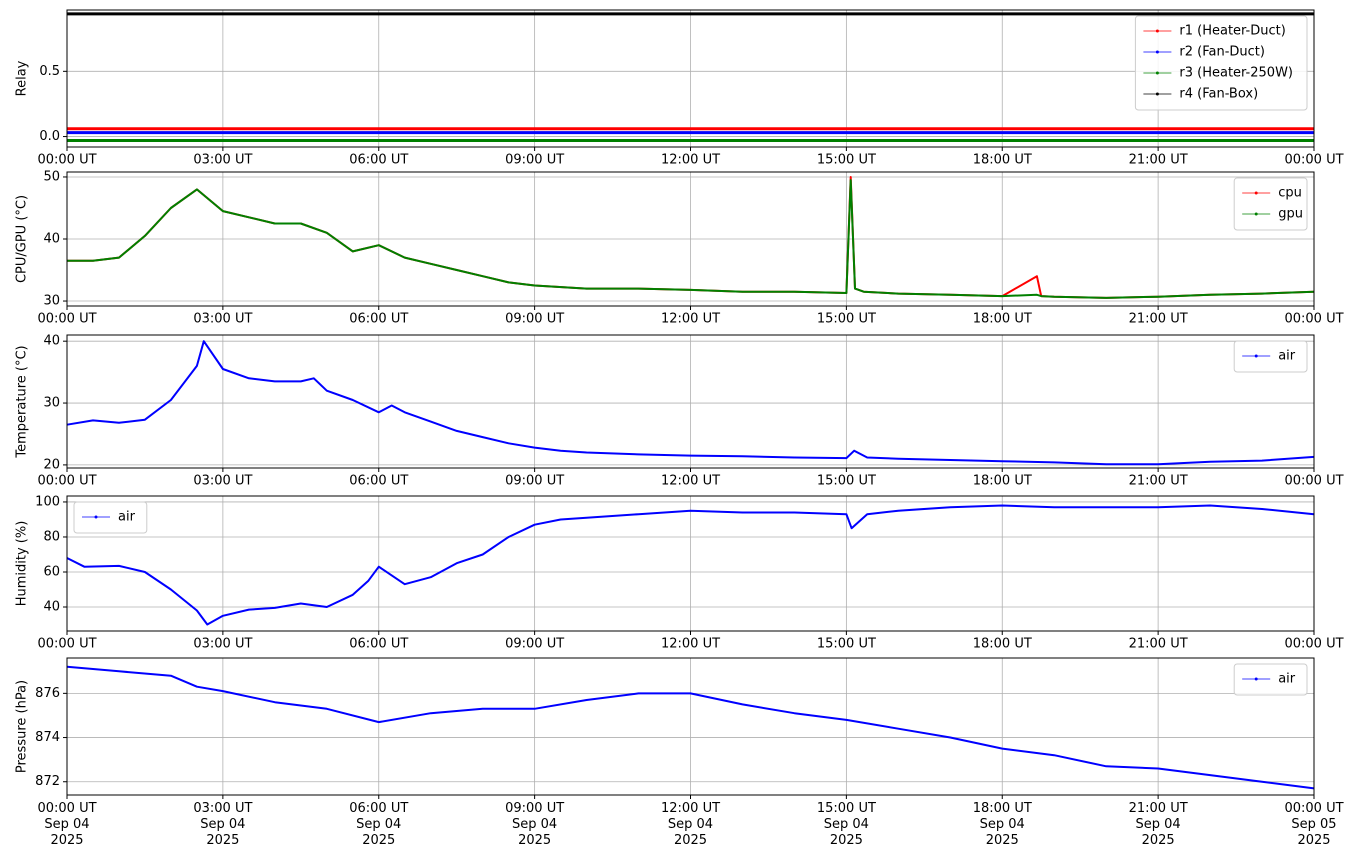 Image resolution: width=1355 pixels, height=861 pixels. What do you see at coordinates (47, 737) in the screenshot?
I see `y-tick-label: 874` at bounding box center [47, 737].